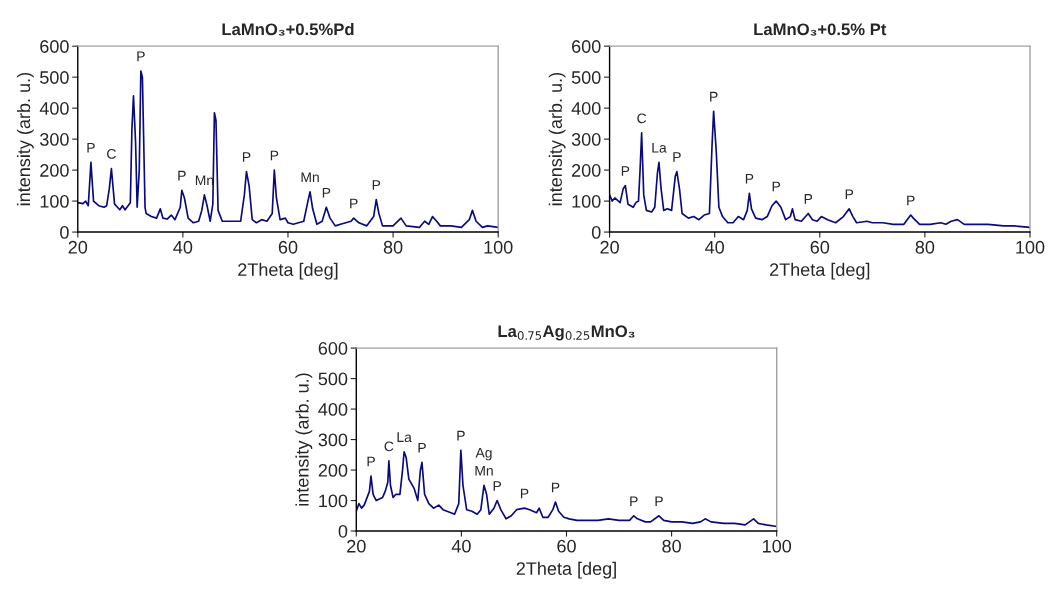  Describe the element at coordinates (484, 461) in the screenshot. I see `annotation: Ag Mn` at that location.